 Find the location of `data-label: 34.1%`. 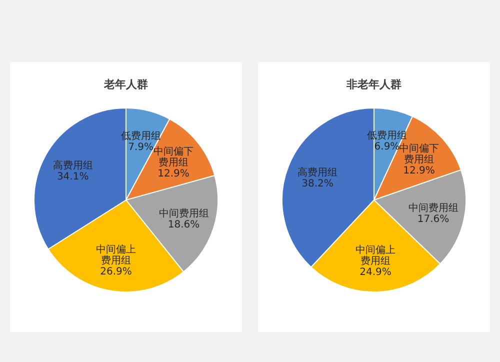

data-label: 34.1% is located at coordinates (72, 177).